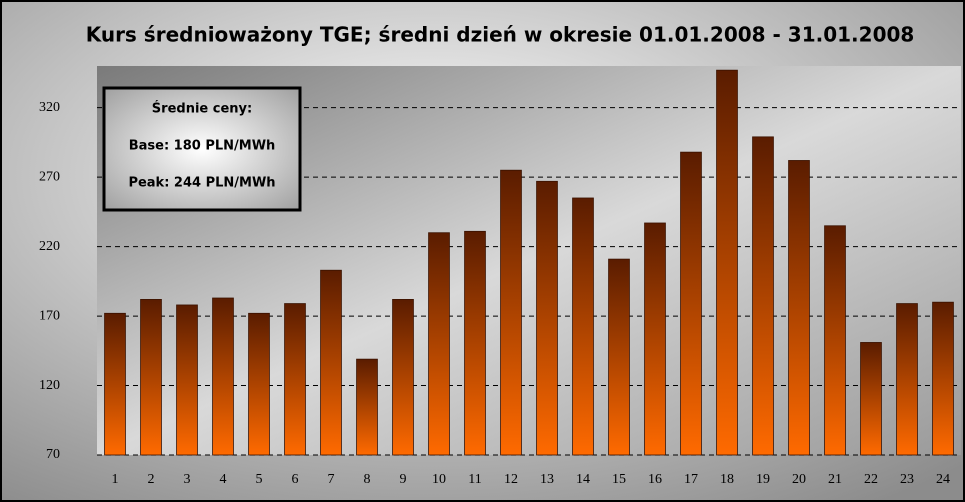 The height and width of the screenshot is (502, 965). What do you see at coordinates (331, 479) in the screenshot?
I see `x-tick-label: 7` at bounding box center [331, 479].